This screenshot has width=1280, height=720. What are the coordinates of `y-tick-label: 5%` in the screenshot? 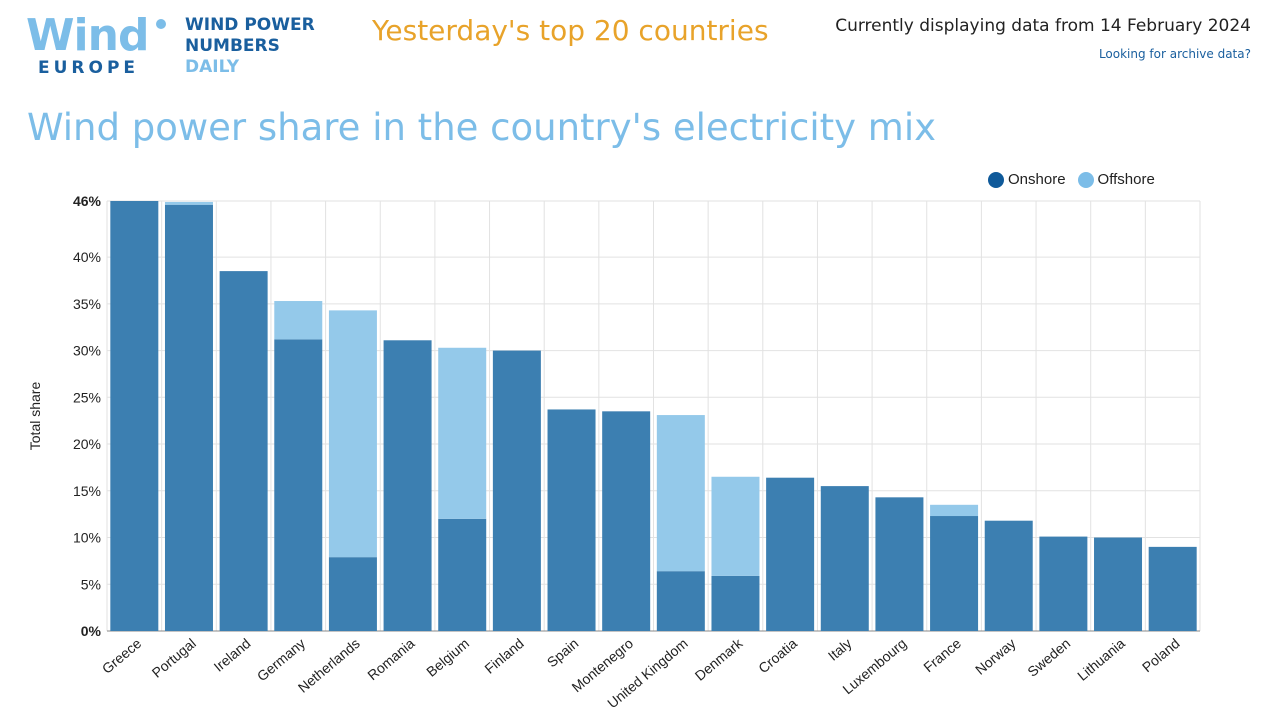 It's located at (91, 584).